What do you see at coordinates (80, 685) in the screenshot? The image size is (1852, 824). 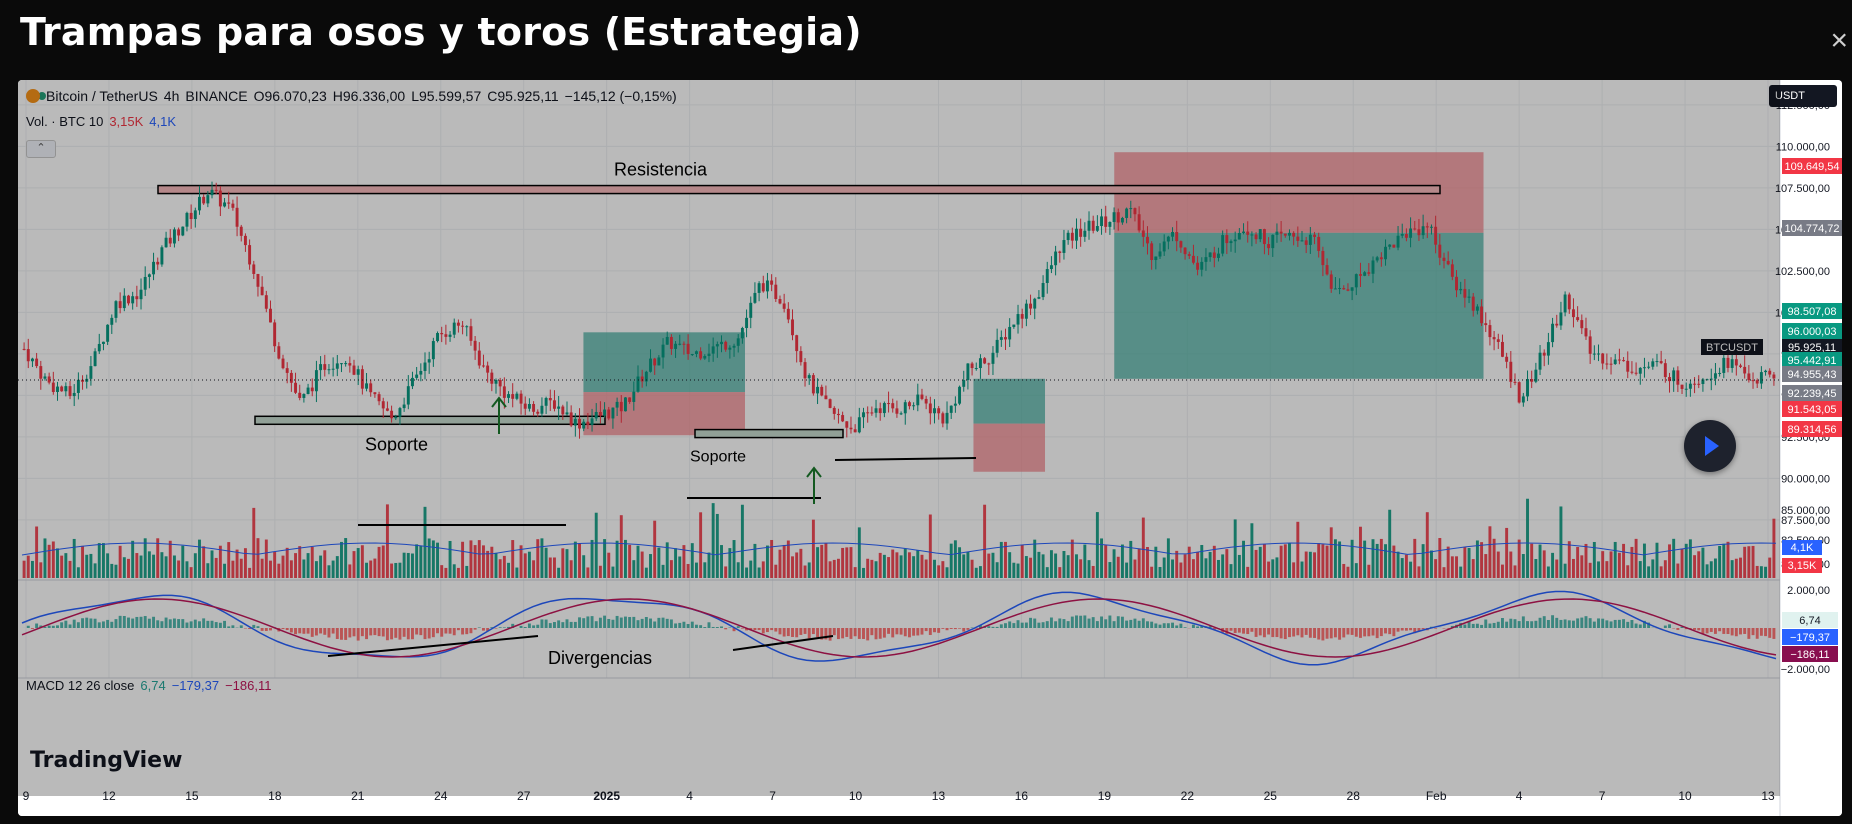 I see `macd-label: MACD 12 26 close` at bounding box center [80, 685].